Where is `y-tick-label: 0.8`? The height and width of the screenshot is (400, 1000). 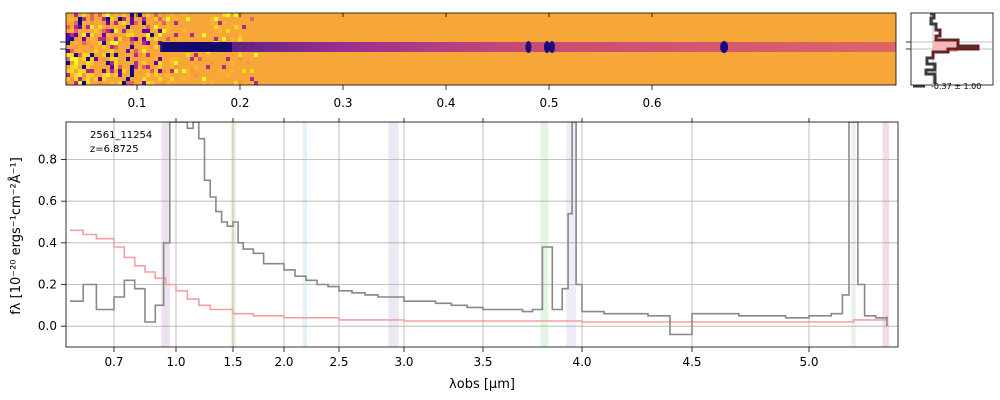 y-tick-label: 0.8 is located at coordinates (47, 160).